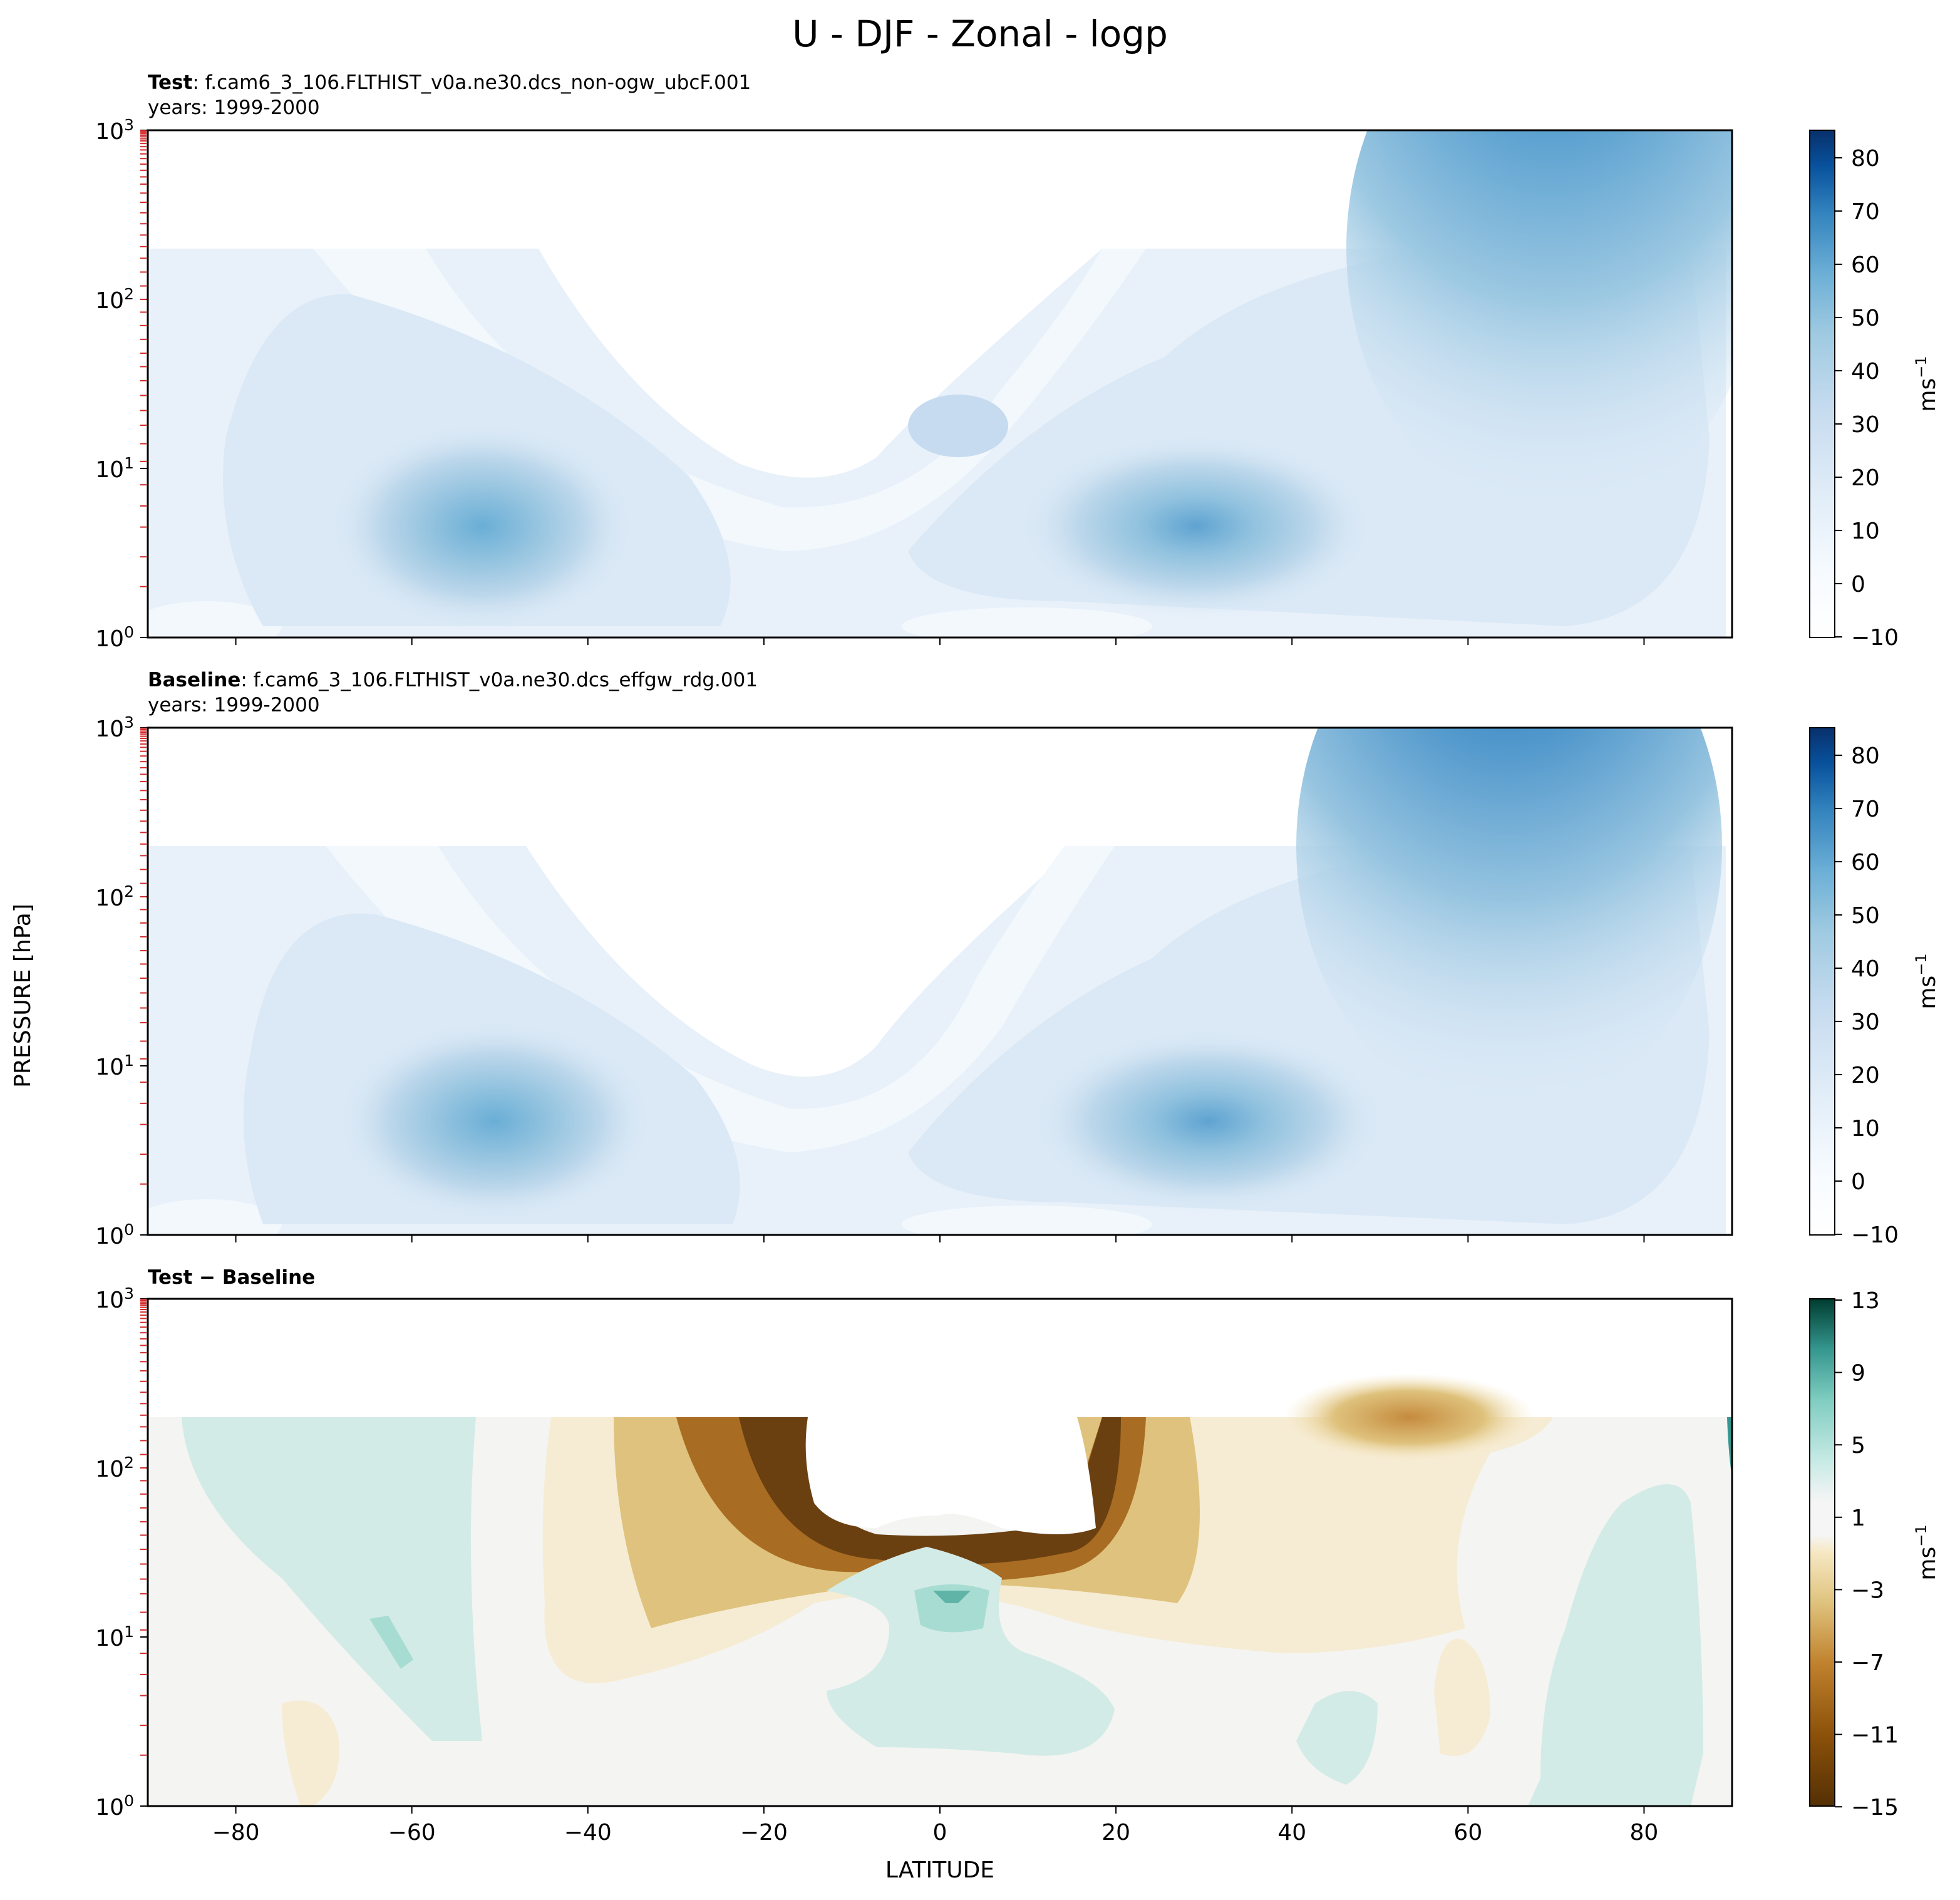 The width and height of the screenshot is (1960, 1900). I want to click on panel-title-bold: Baseline, so click(194, 680).